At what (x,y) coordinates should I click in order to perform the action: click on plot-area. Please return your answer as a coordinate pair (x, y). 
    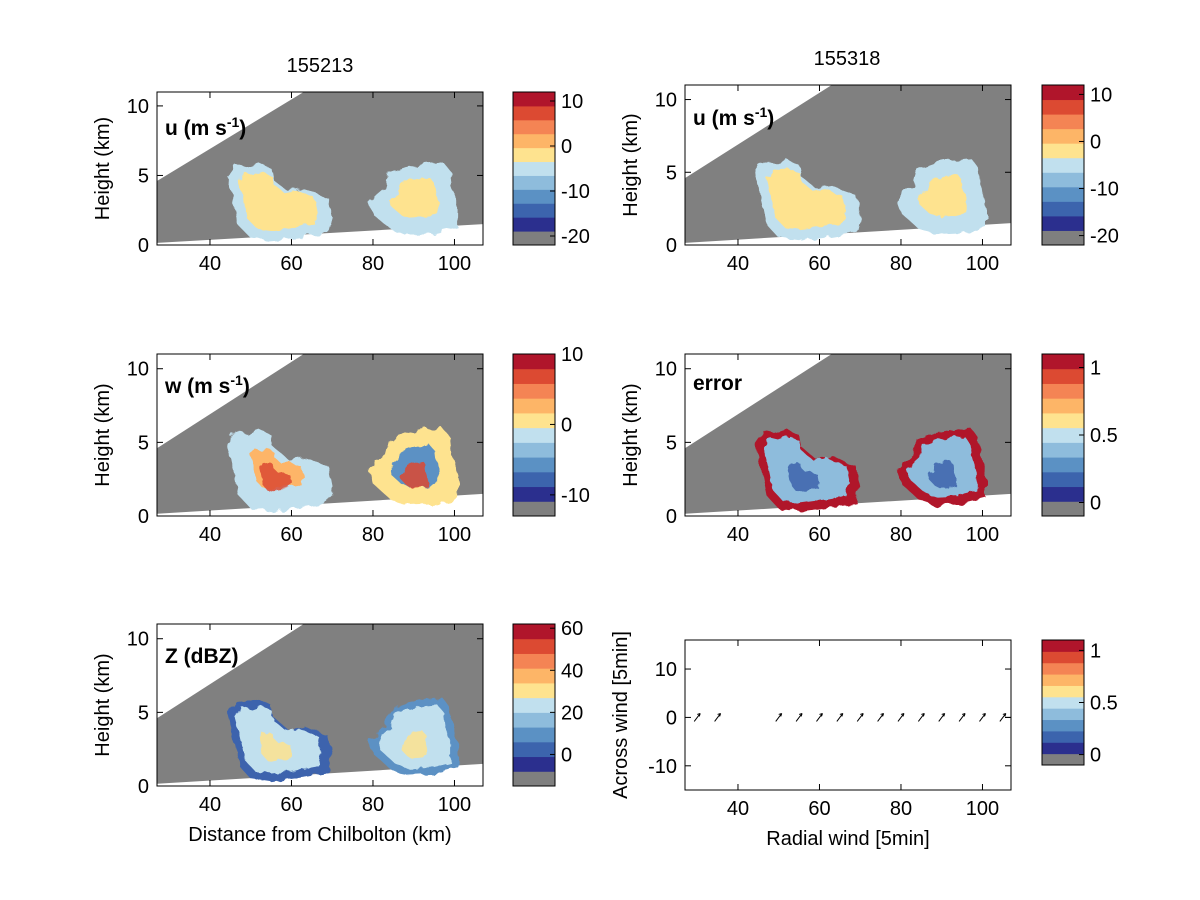
    Looking at the image, I should click on (848, 715).